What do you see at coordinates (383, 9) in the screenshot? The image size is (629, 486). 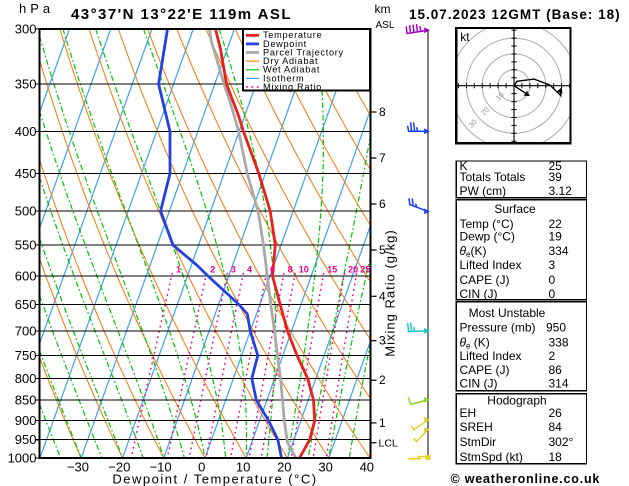 I see `svg-text: km` at bounding box center [383, 9].